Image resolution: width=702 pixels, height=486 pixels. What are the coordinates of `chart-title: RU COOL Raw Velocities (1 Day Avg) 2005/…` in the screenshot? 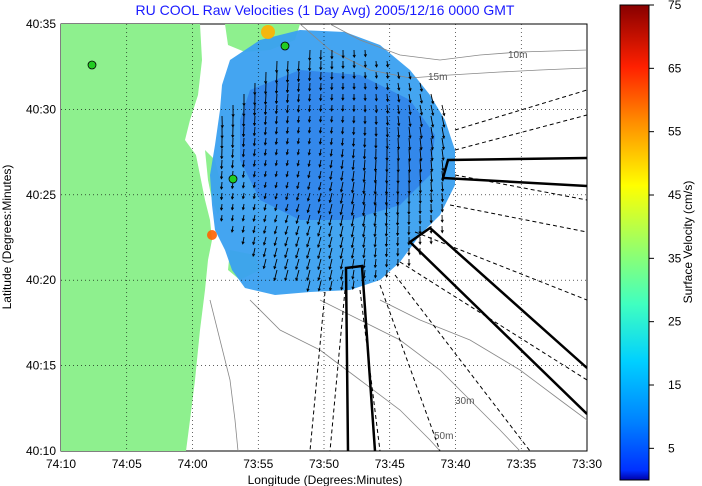 It's located at (325, 10).